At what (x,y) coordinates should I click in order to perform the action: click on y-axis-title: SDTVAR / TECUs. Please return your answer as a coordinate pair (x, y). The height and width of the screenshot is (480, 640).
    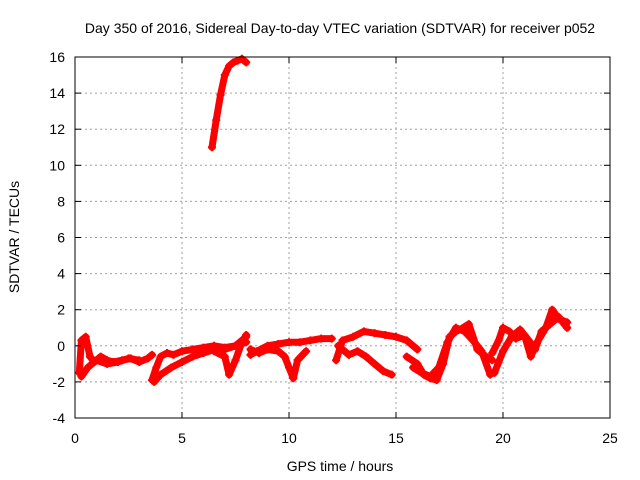
    Looking at the image, I should click on (14, 237).